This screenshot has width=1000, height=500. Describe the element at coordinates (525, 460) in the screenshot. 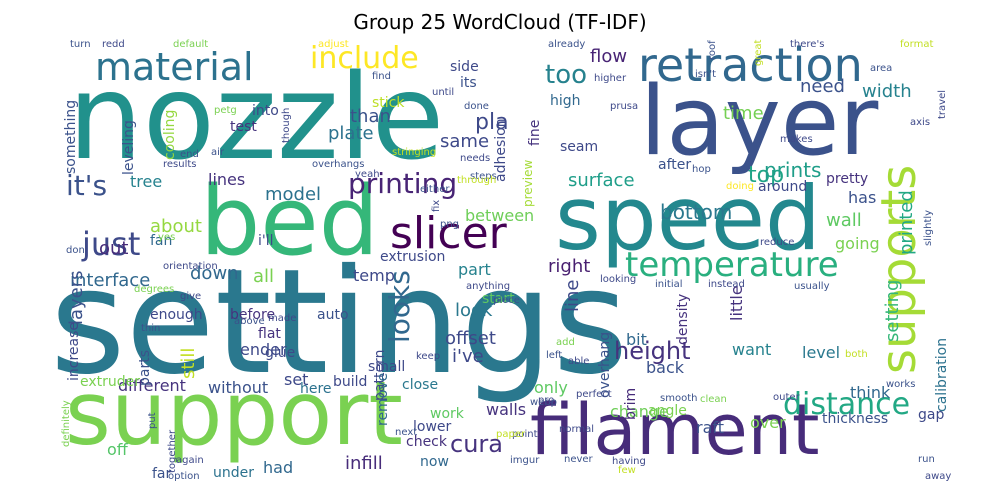

I see `word-imgur: imgur` at that location.